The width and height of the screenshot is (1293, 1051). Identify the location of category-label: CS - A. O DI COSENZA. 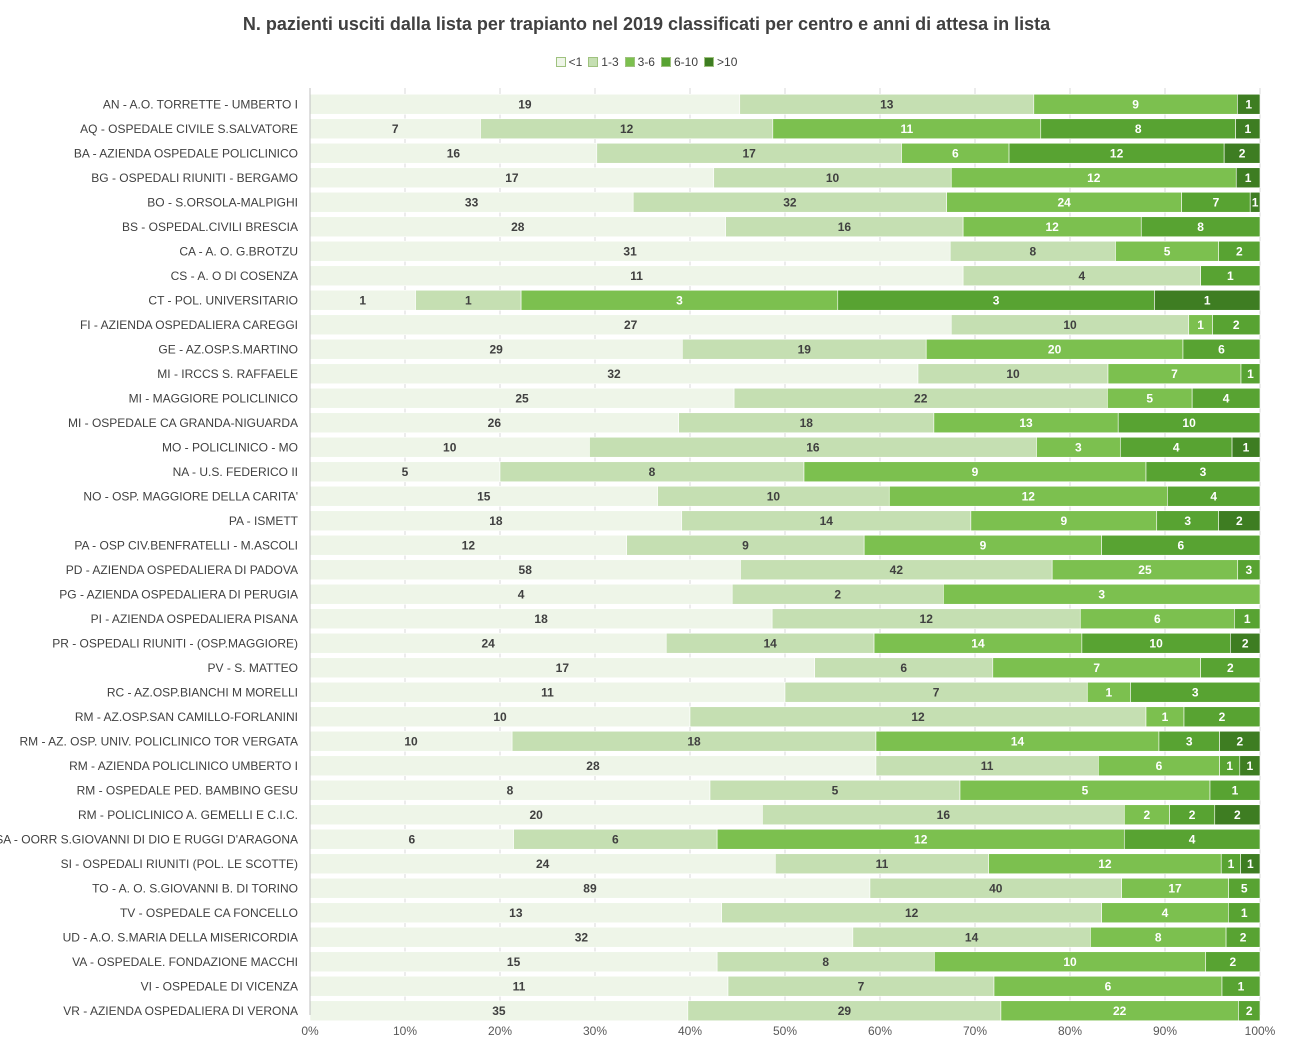
(234, 276).